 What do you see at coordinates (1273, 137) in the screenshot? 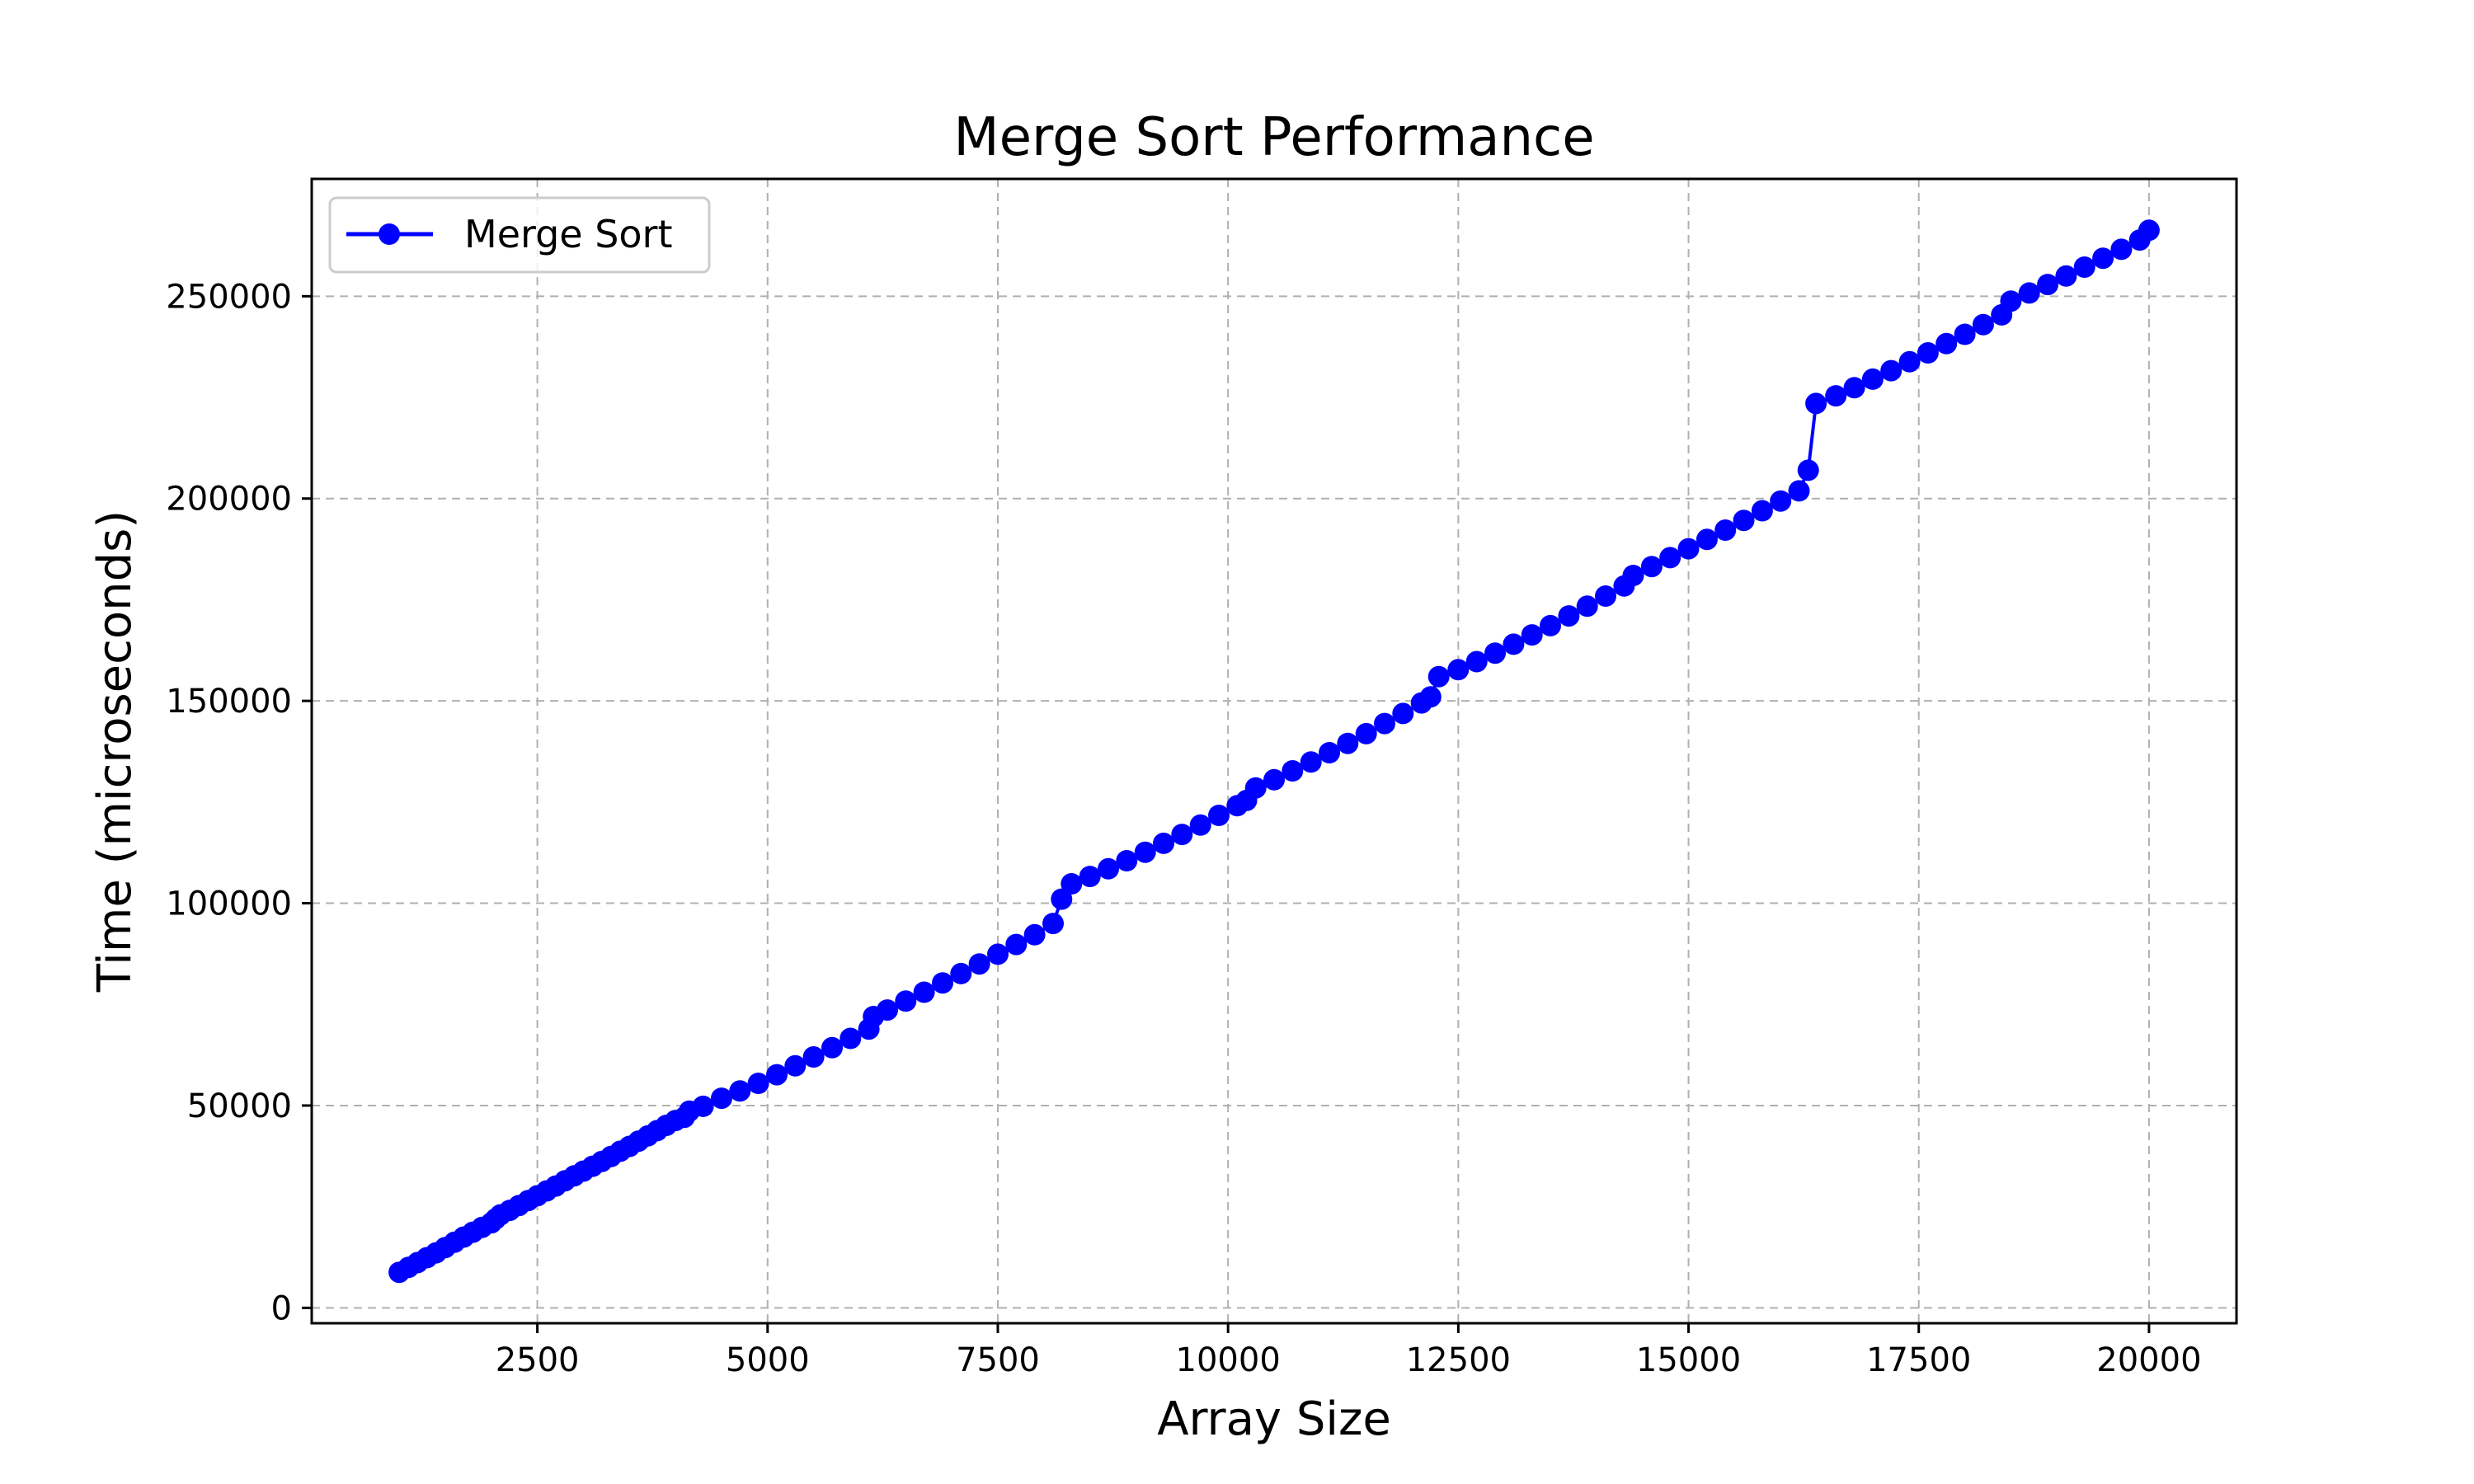
I see `chart-title: Merge Sort Performance` at bounding box center [1273, 137].